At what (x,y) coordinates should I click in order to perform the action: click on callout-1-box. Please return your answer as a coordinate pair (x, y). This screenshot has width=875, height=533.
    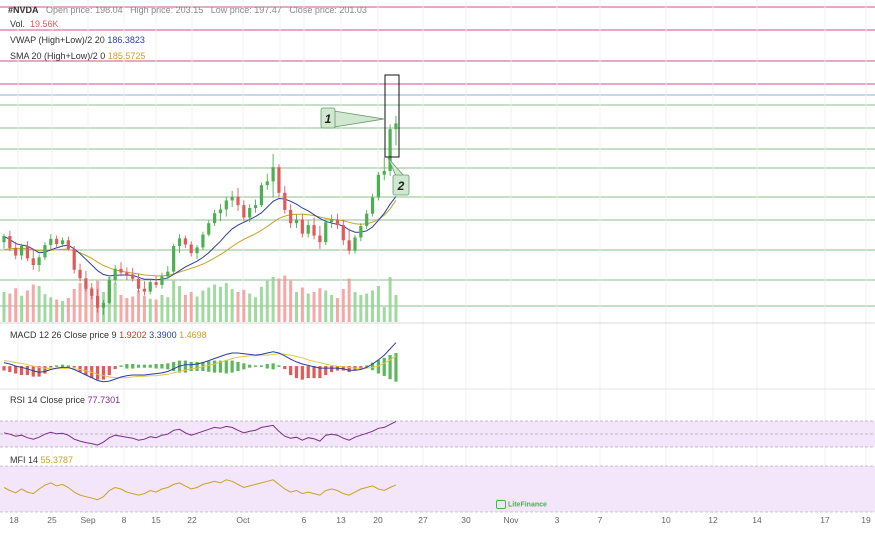
    Looking at the image, I should click on (328, 118).